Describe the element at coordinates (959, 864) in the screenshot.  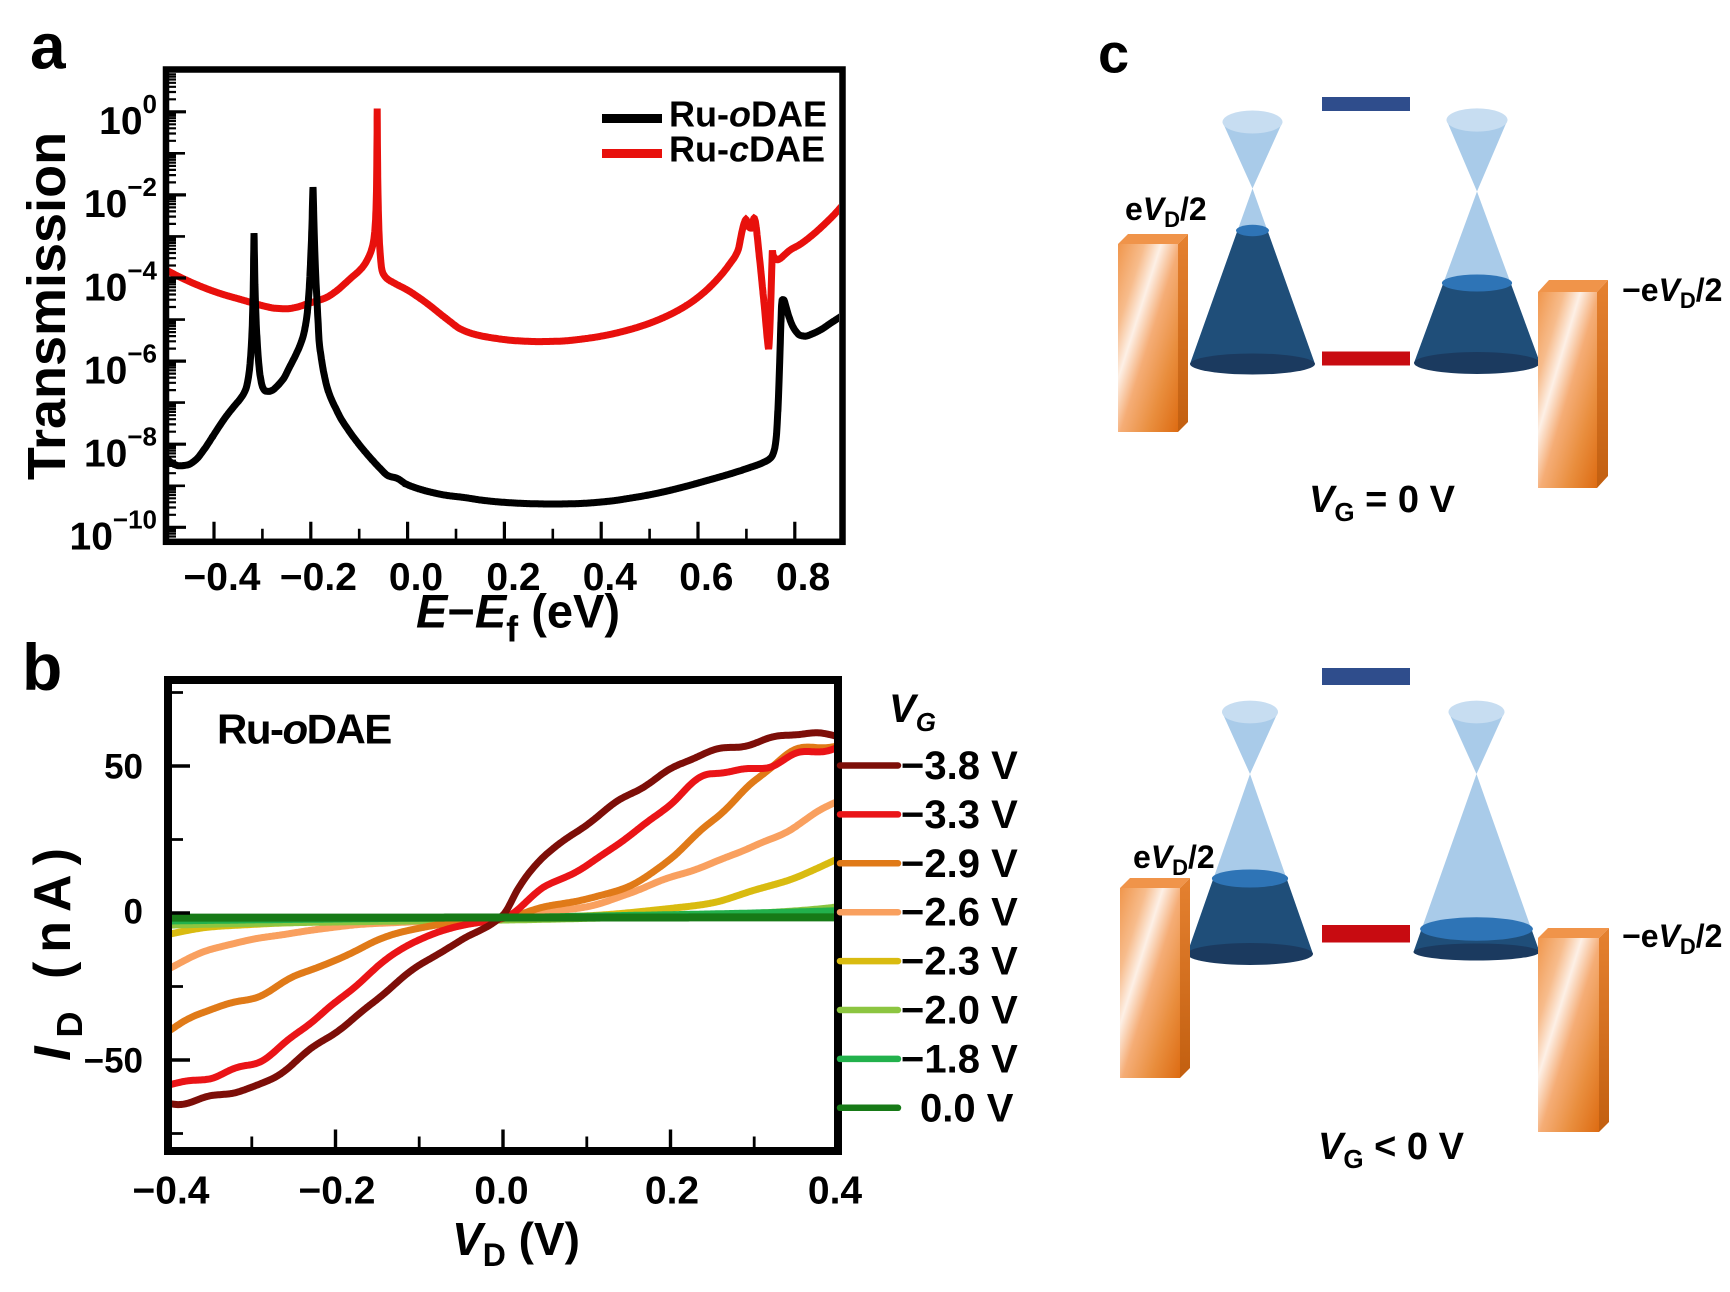
I see `svg-text: −2.9 V` at that location.